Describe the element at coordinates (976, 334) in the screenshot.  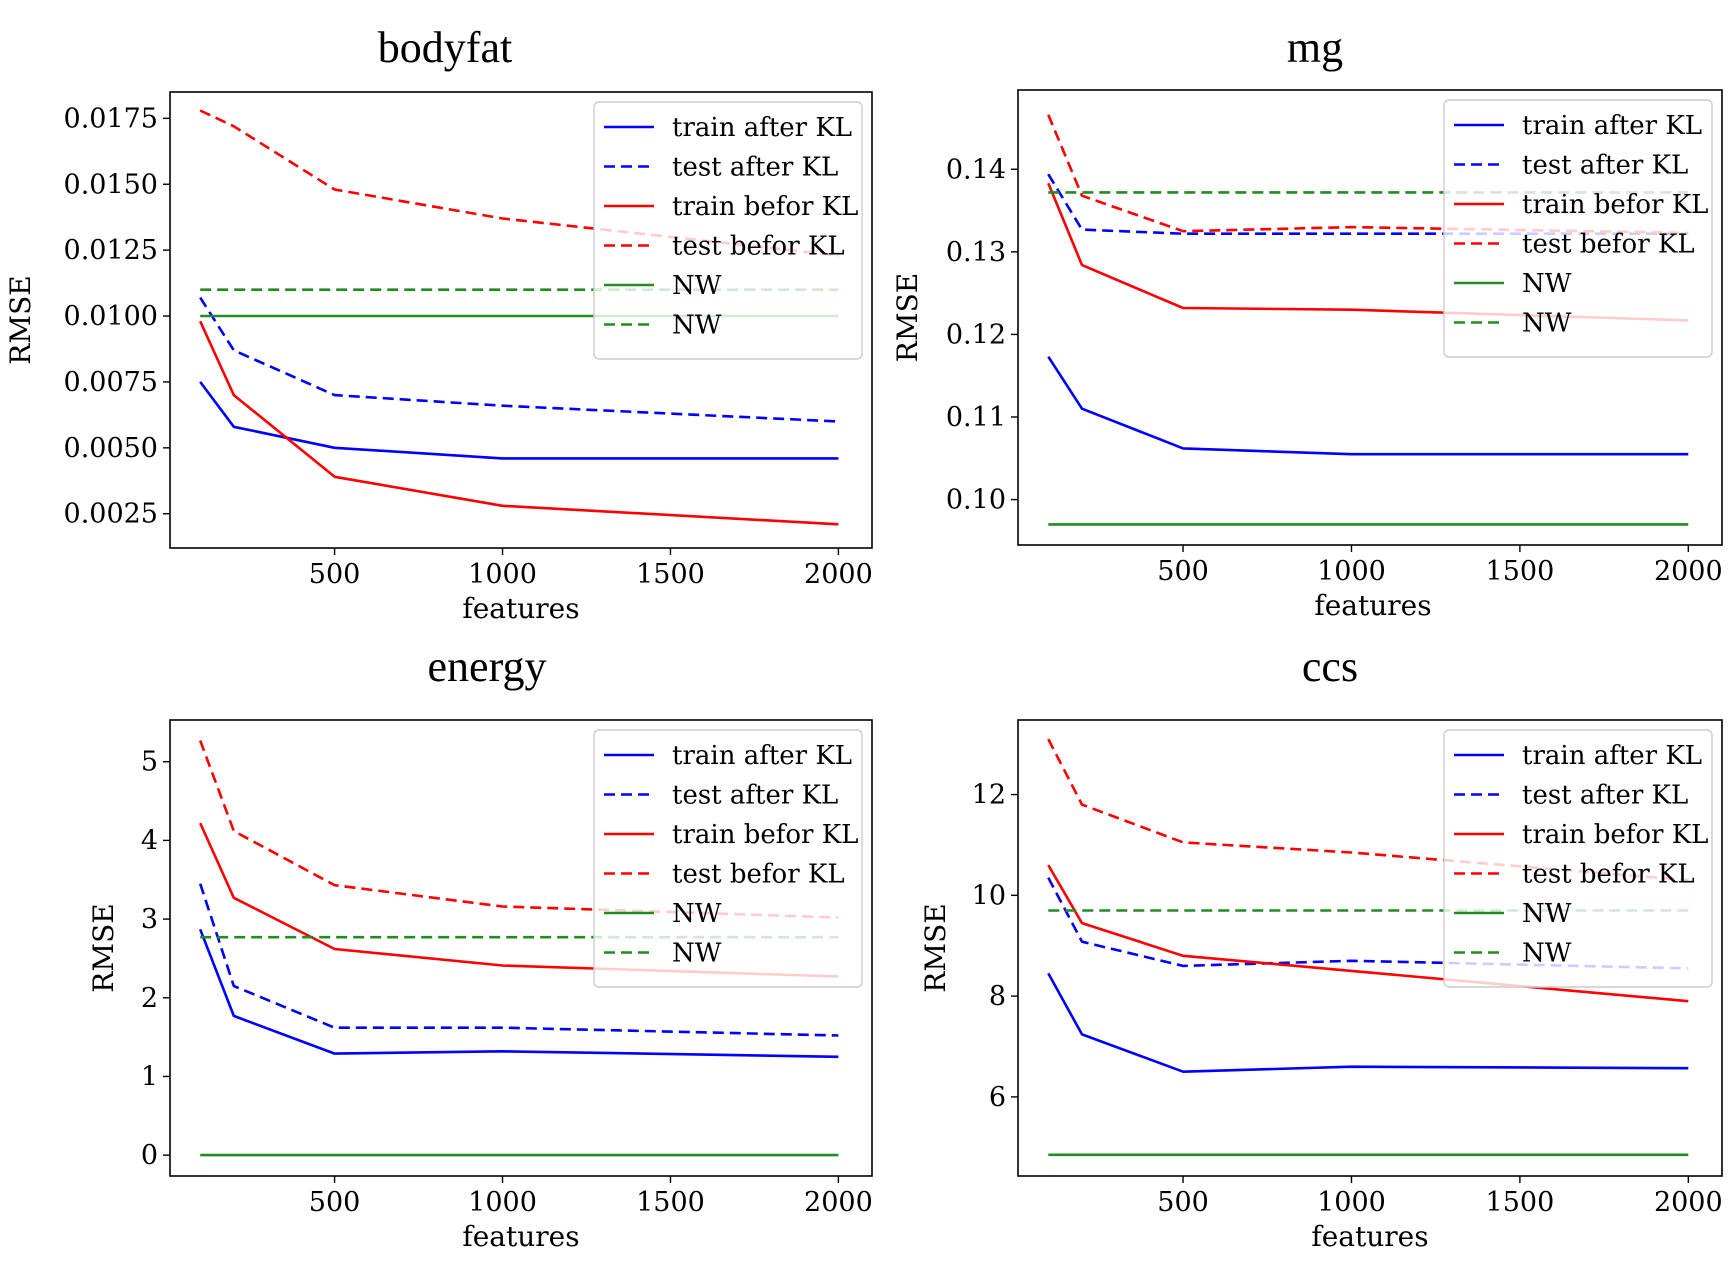
I see `y-tick-label: 0.12` at that location.